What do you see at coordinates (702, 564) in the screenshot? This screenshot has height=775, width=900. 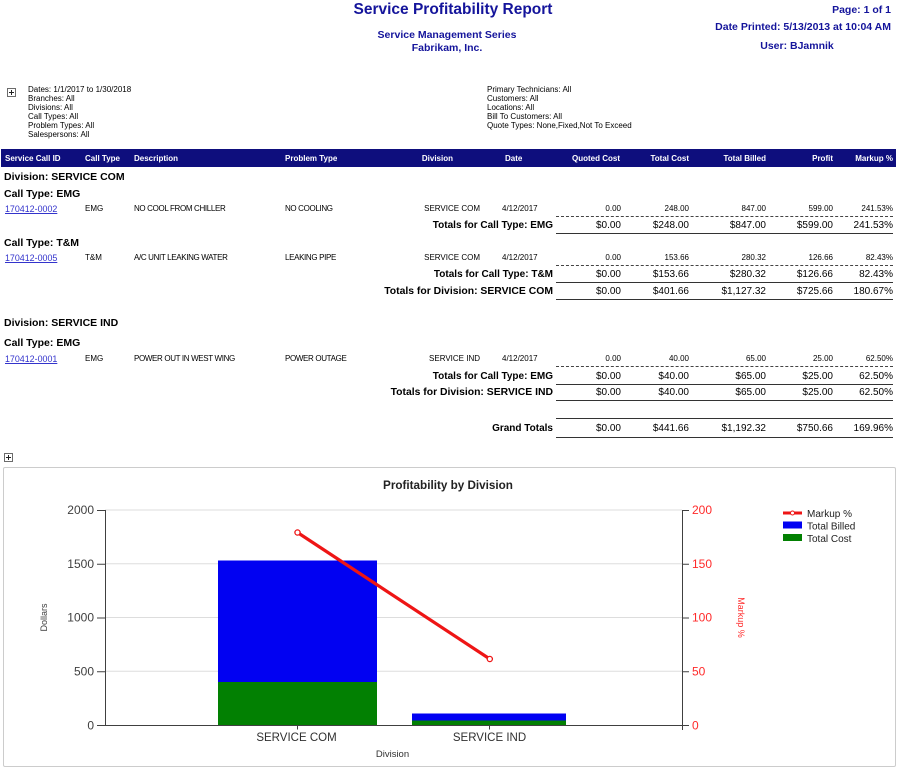 I see `svg-text: 150` at bounding box center [702, 564].